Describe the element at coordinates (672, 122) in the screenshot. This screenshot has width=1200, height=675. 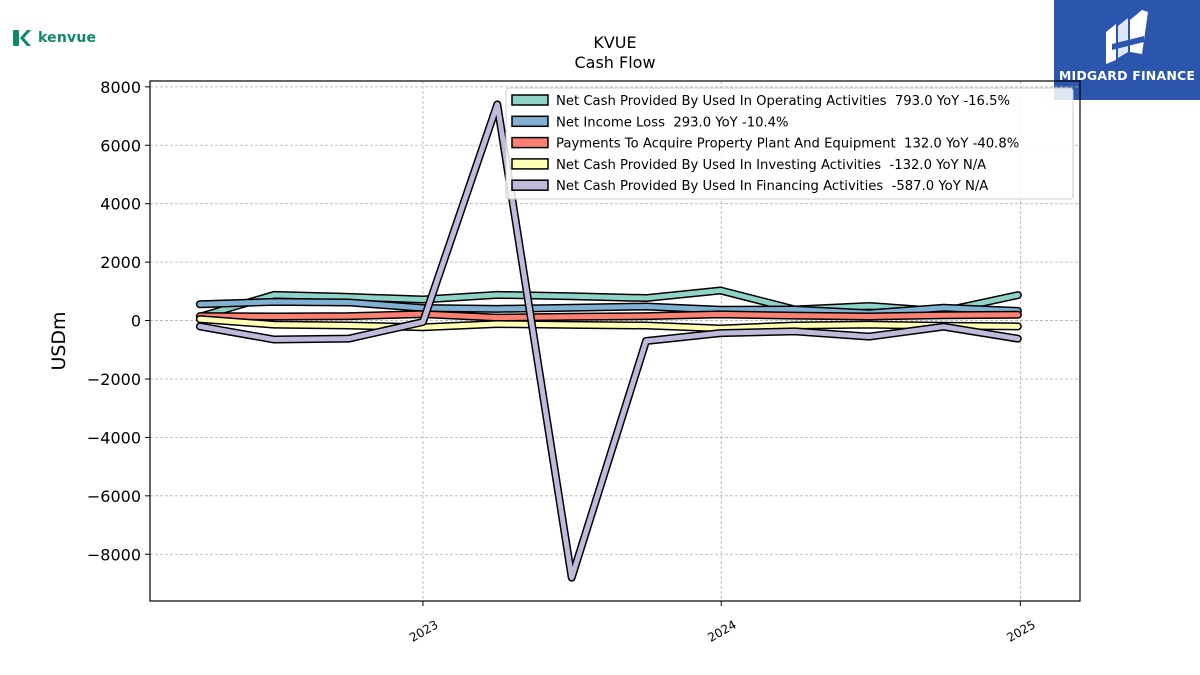
I see `legend-label: Net Income Loss 293.0 YoY -10.4%` at that location.